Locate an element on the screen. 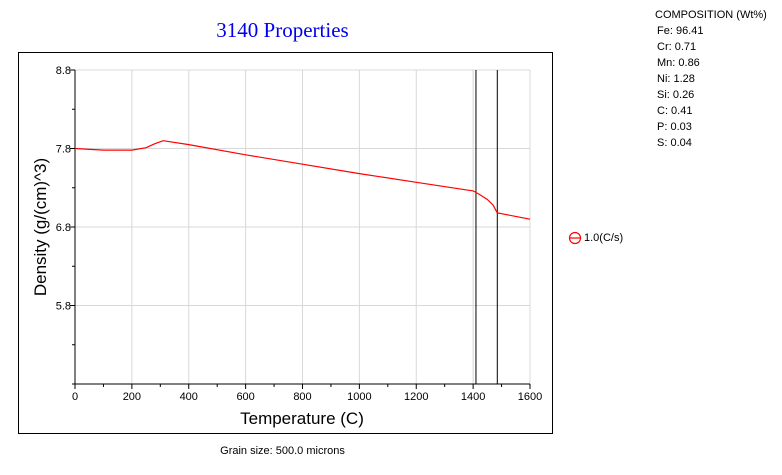  composition-item: Cr: 0.71 is located at coordinates (677, 47).